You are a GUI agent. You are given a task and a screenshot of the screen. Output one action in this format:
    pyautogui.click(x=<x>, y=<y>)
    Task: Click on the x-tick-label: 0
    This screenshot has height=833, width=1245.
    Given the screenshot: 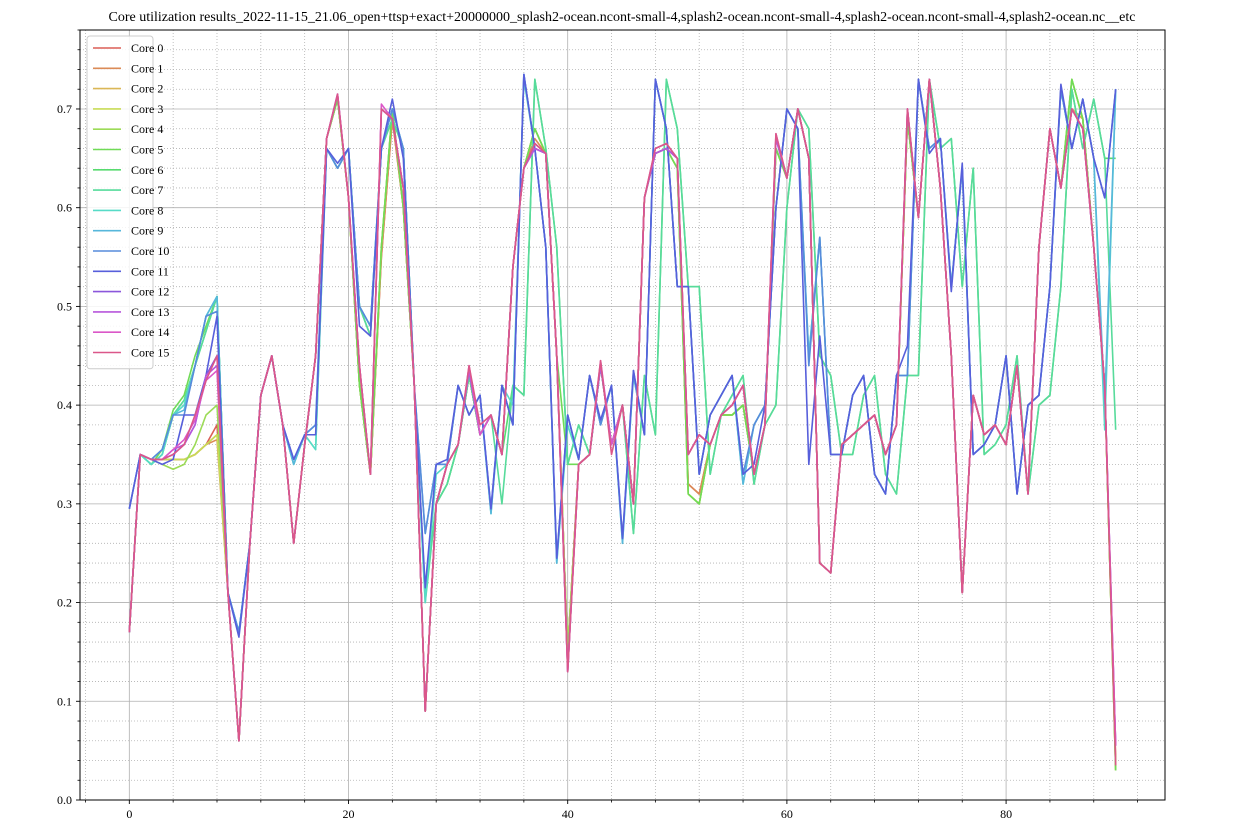 What is the action you would take?
    pyautogui.click(x=129, y=814)
    